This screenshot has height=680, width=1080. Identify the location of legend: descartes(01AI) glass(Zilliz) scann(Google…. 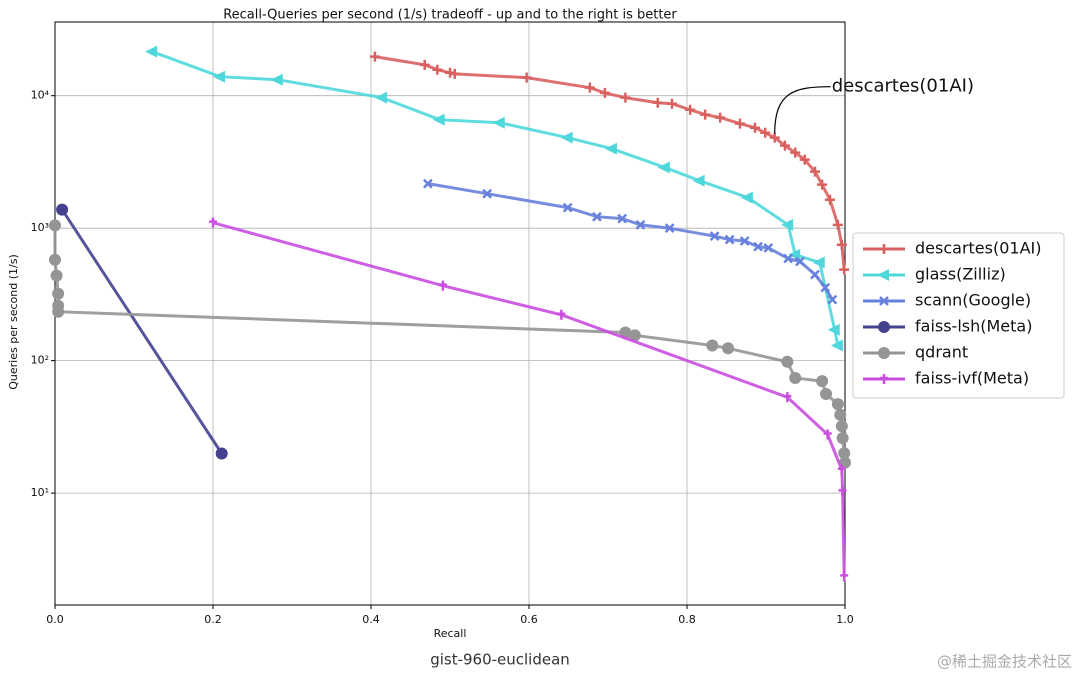
(952, 313).